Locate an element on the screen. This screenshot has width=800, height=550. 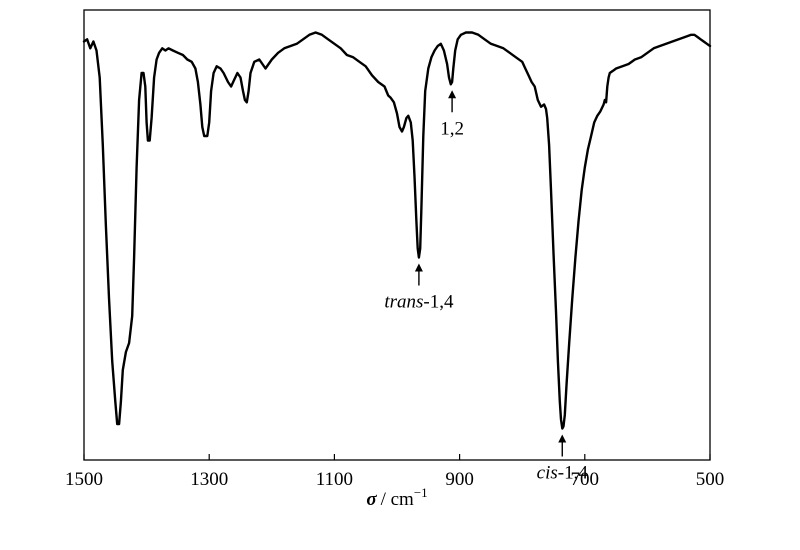
annotation-label-italic: trans is located at coordinates (403, 302).